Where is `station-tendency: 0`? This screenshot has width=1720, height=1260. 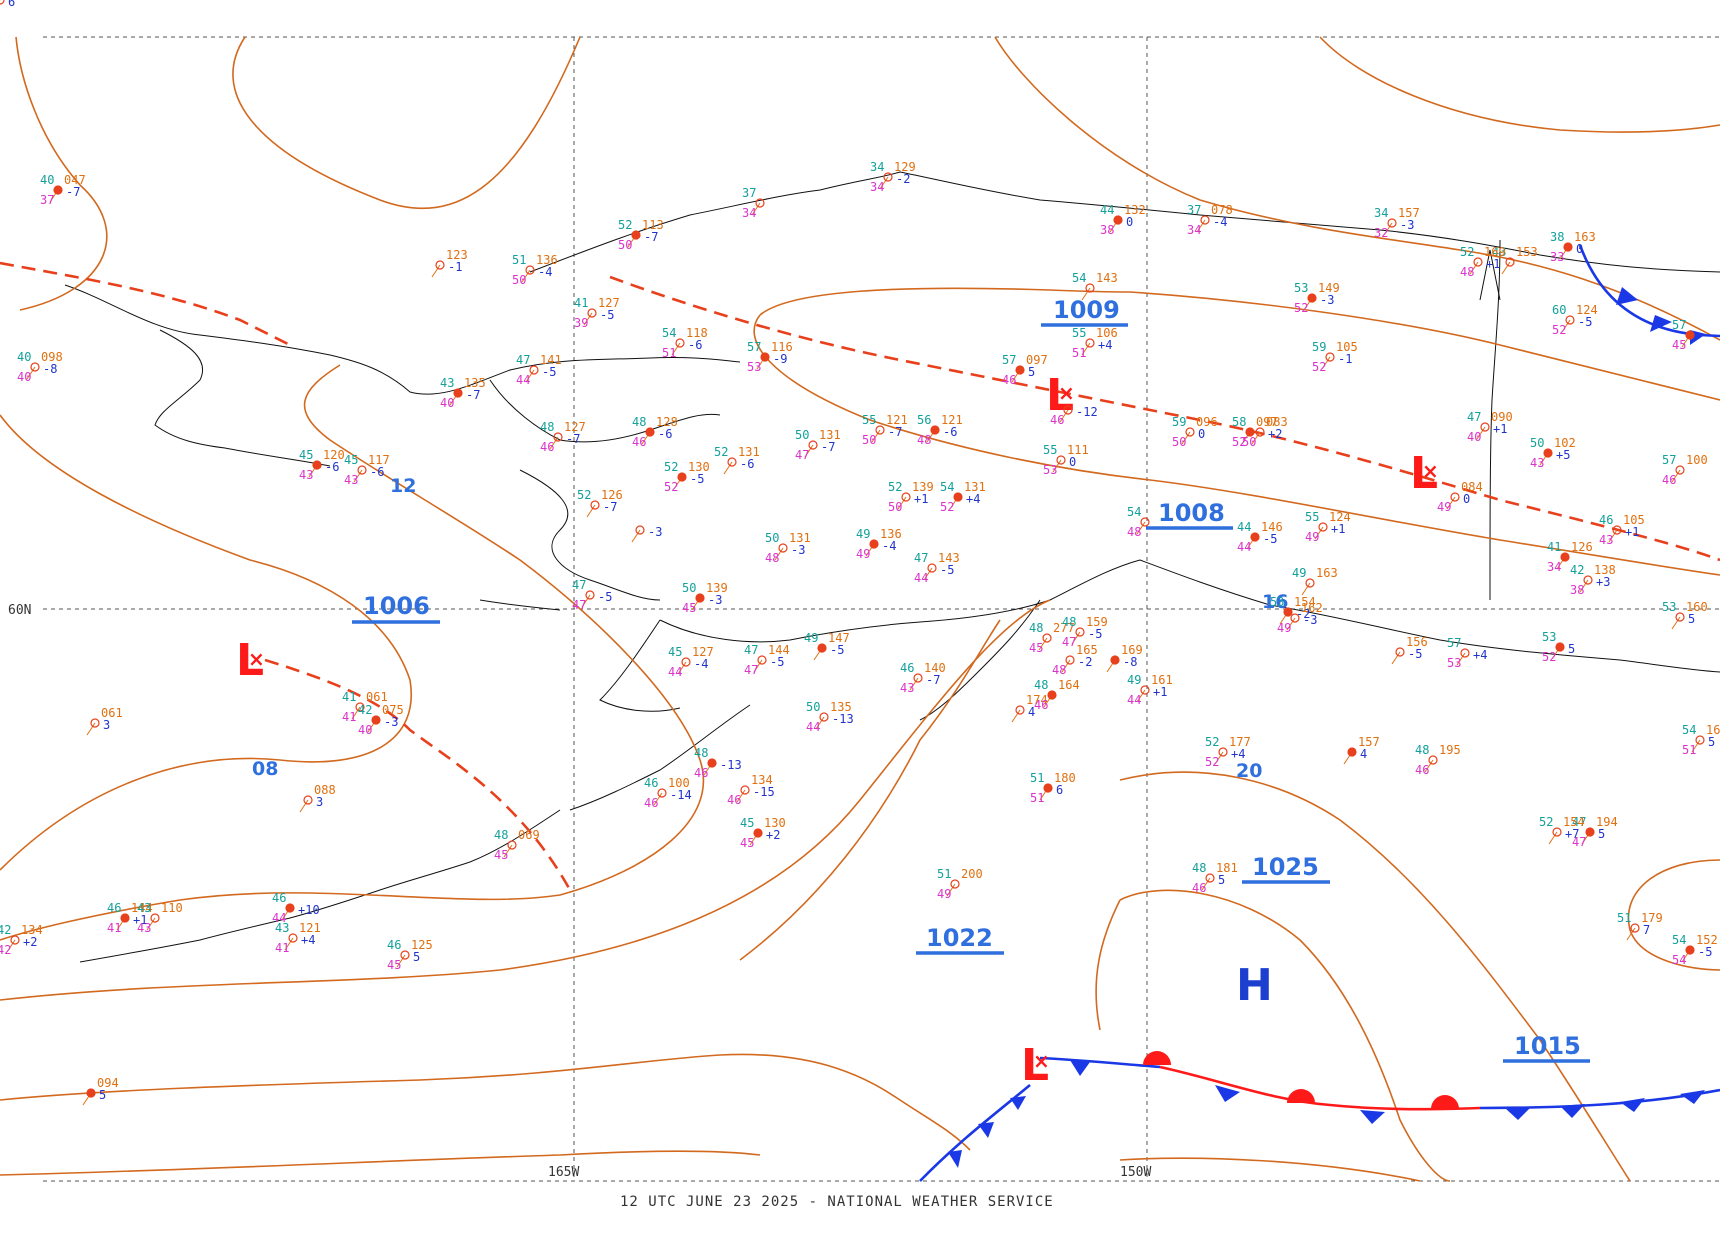 station-tendency: 0 is located at coordinates (1579, 249).